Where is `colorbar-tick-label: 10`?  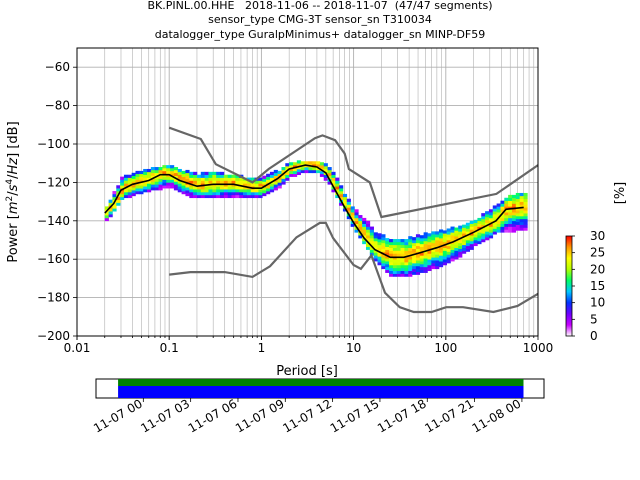 colorbar-tick-label: 10 is located at coordinates (597, 303).